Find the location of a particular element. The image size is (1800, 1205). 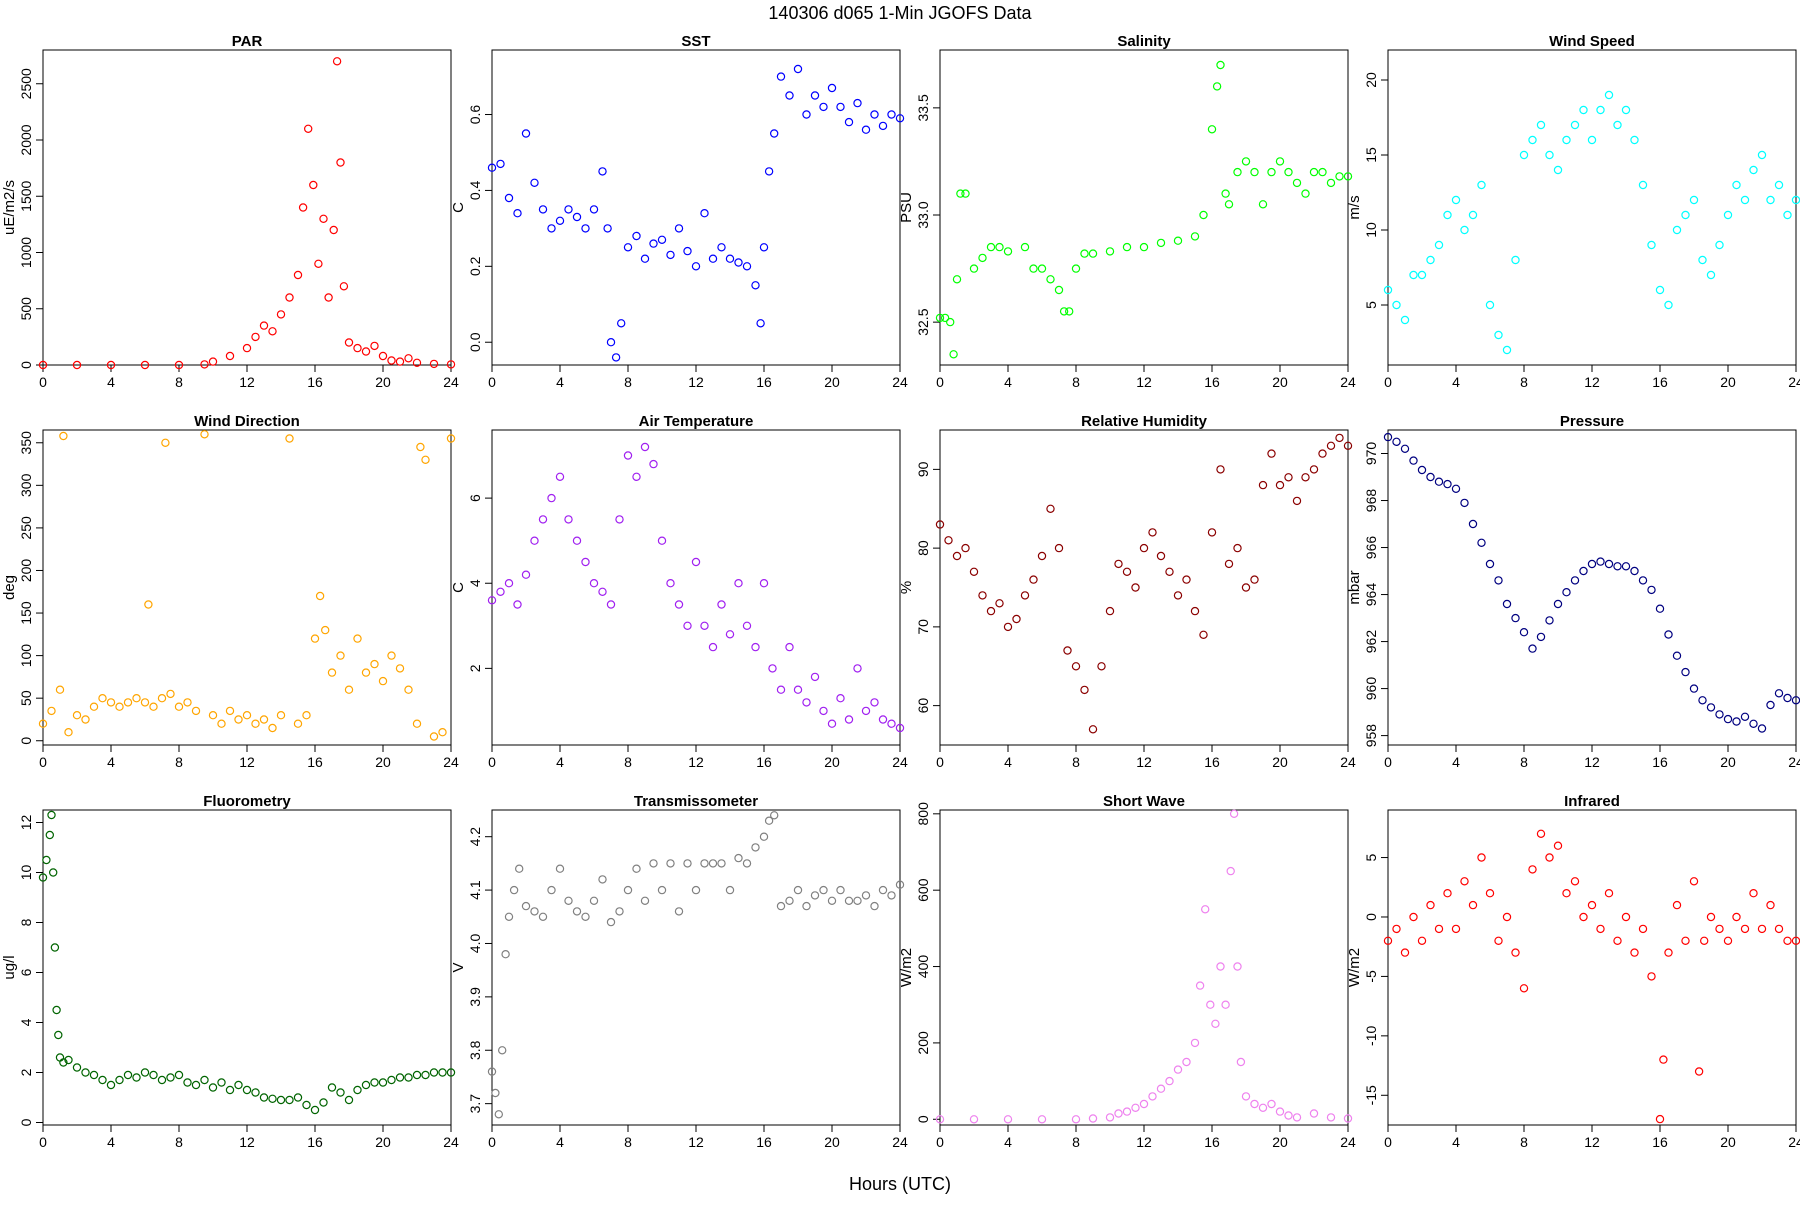

points-par is located at coordinates (247, 213).